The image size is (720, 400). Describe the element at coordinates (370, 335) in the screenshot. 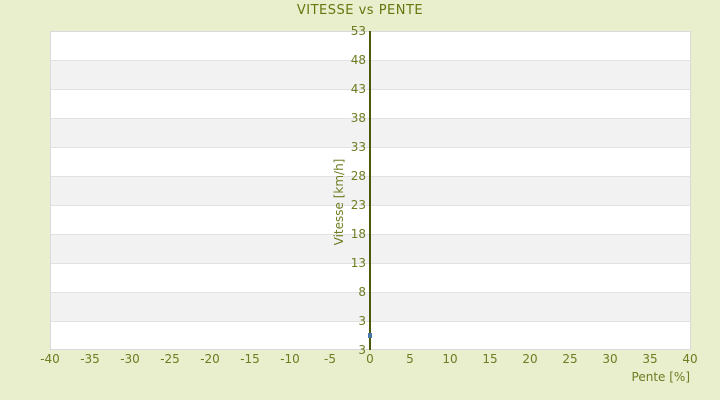

I see `data-point` at that location.